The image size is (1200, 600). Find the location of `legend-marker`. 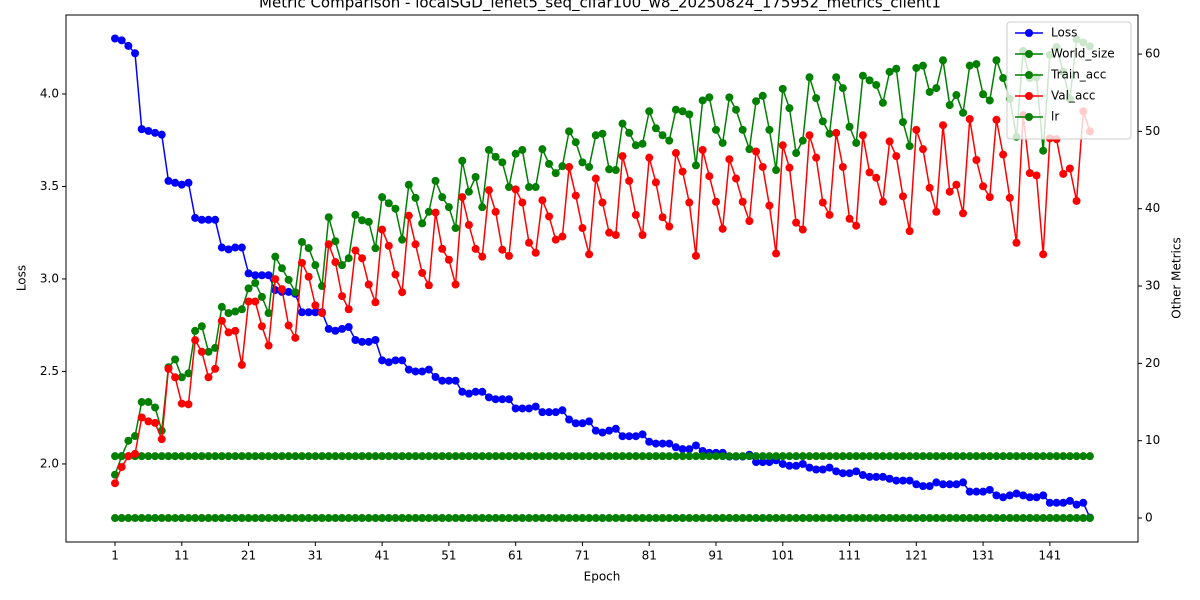

legend-marker is located at coordinates (1029, 117).